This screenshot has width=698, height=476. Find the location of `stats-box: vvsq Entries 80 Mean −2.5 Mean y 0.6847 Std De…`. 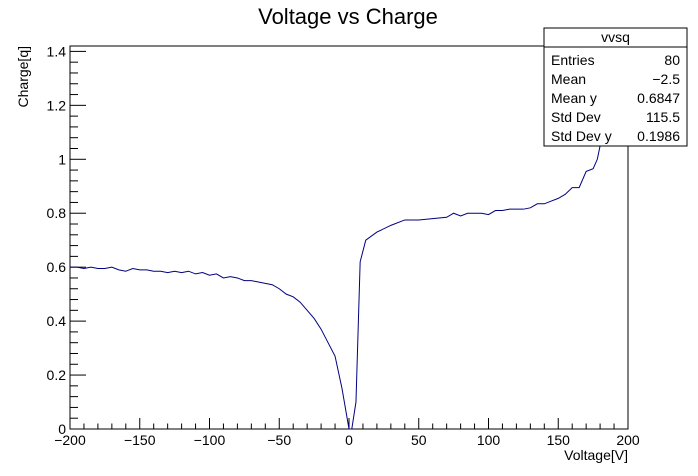

stats-box: vvsq Entries 80 Mean −2.5 Mean y 0.6847 Std De… is located at coordinates (615, 87).